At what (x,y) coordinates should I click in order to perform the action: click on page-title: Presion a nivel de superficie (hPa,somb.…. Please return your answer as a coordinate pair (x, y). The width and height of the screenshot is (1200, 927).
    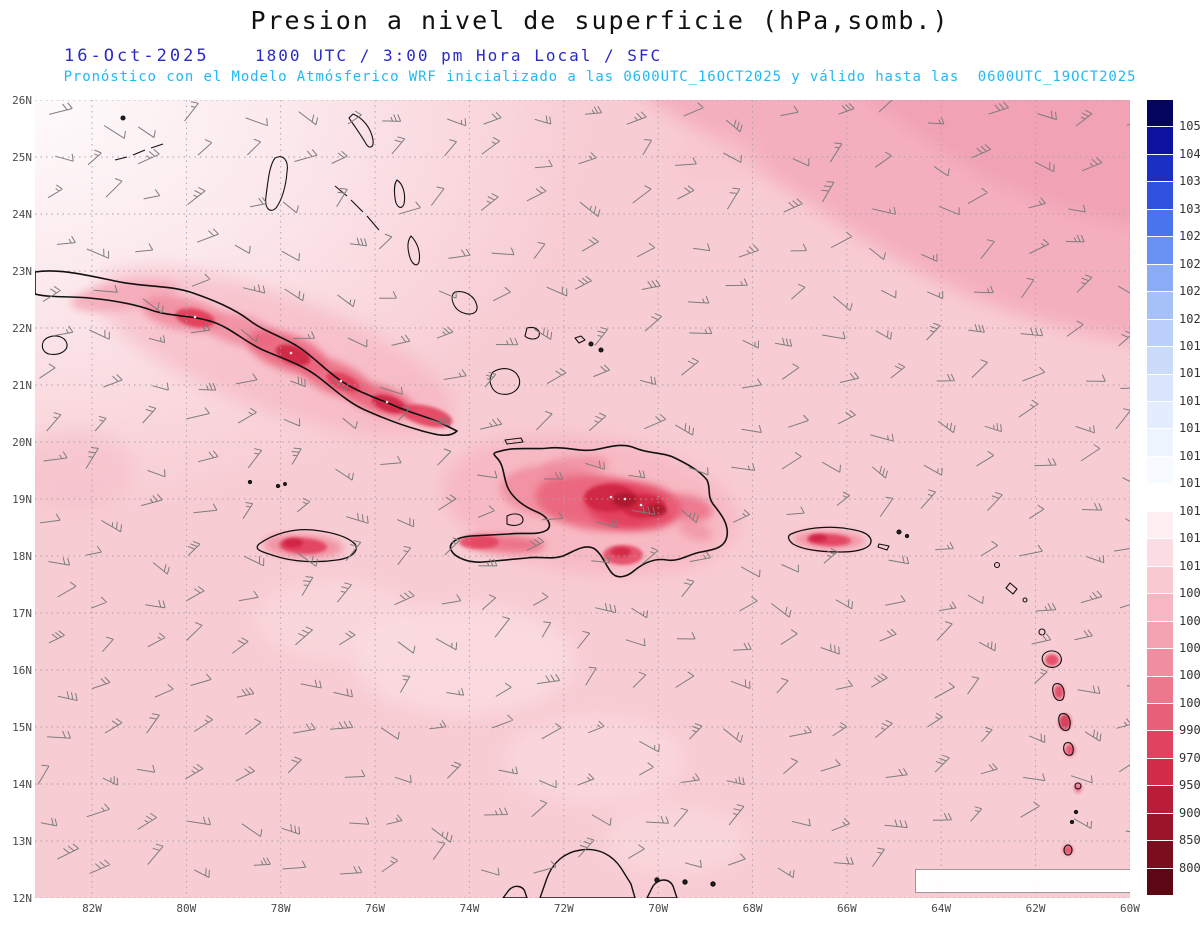
    Looking at the image, I should click on (600, 20).